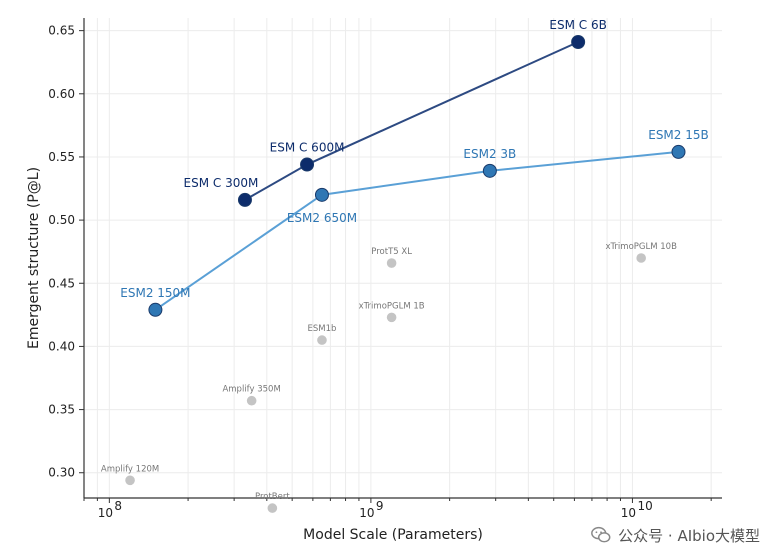 Image resolution: width=780 pixels, height=560 pixels. What do you see at coordinates (61, 220) in the screenshot?
I see `y-tick-label: 0.50` at bounding box center [61, 220].